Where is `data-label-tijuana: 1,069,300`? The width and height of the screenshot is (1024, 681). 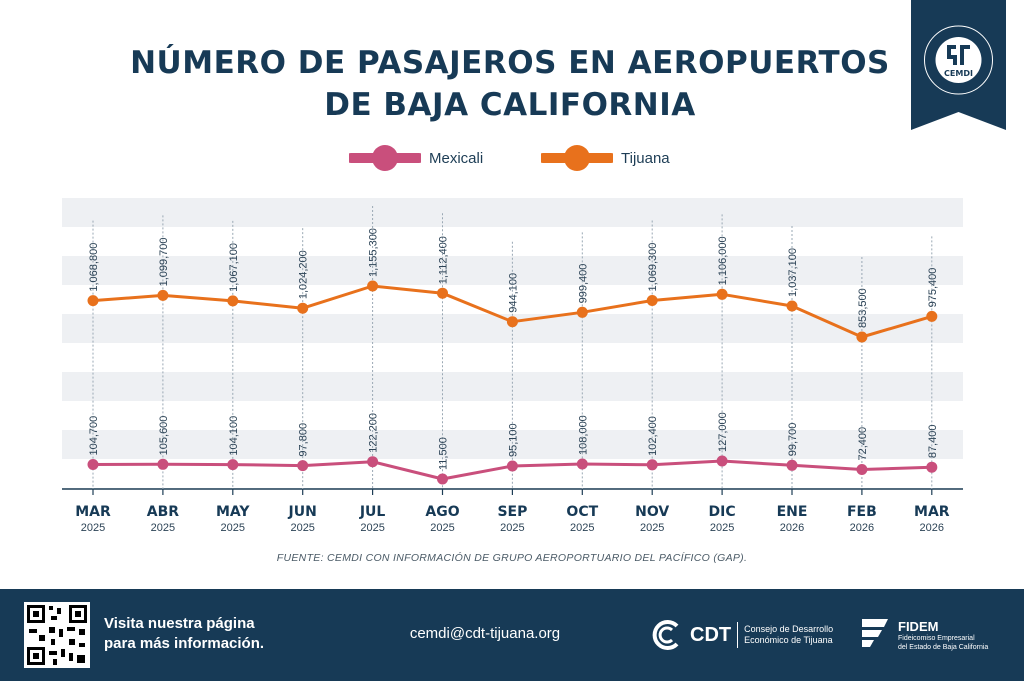
data-label-tijuana: 1,069,300 is located at coordinates (653, 267).